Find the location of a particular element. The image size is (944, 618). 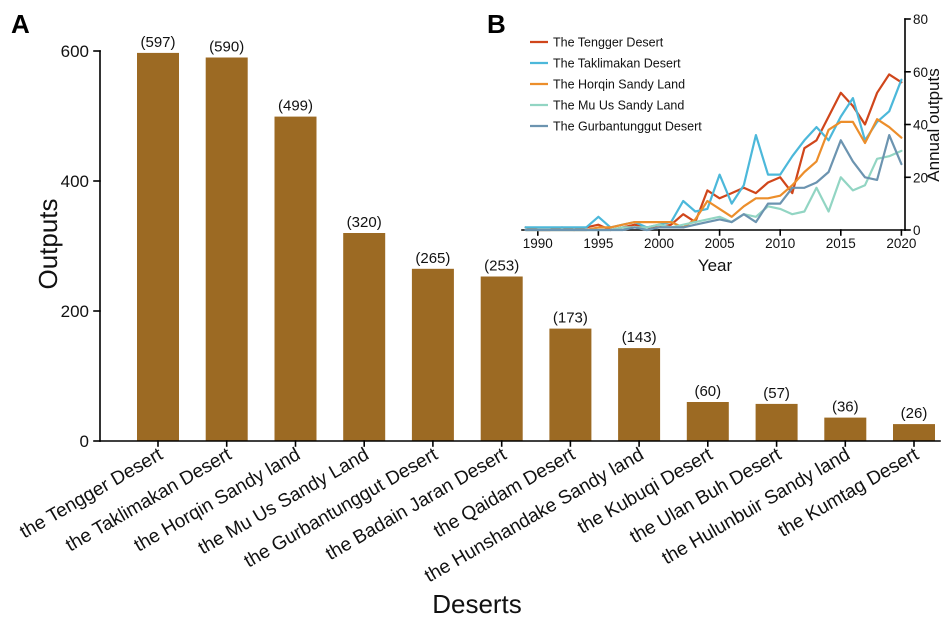

legend-label-the-horqin-sandy-land: The Horqin Sandy Land is located at coordinates (619, 85).